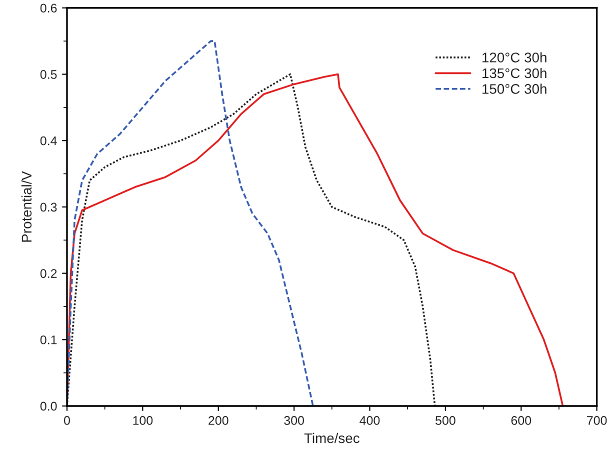 The height and width of the screenshot is (464, 609). Describe the element at coordinates (446, 420) in the screenshot. I see `x-tick-label: 500` at that location.